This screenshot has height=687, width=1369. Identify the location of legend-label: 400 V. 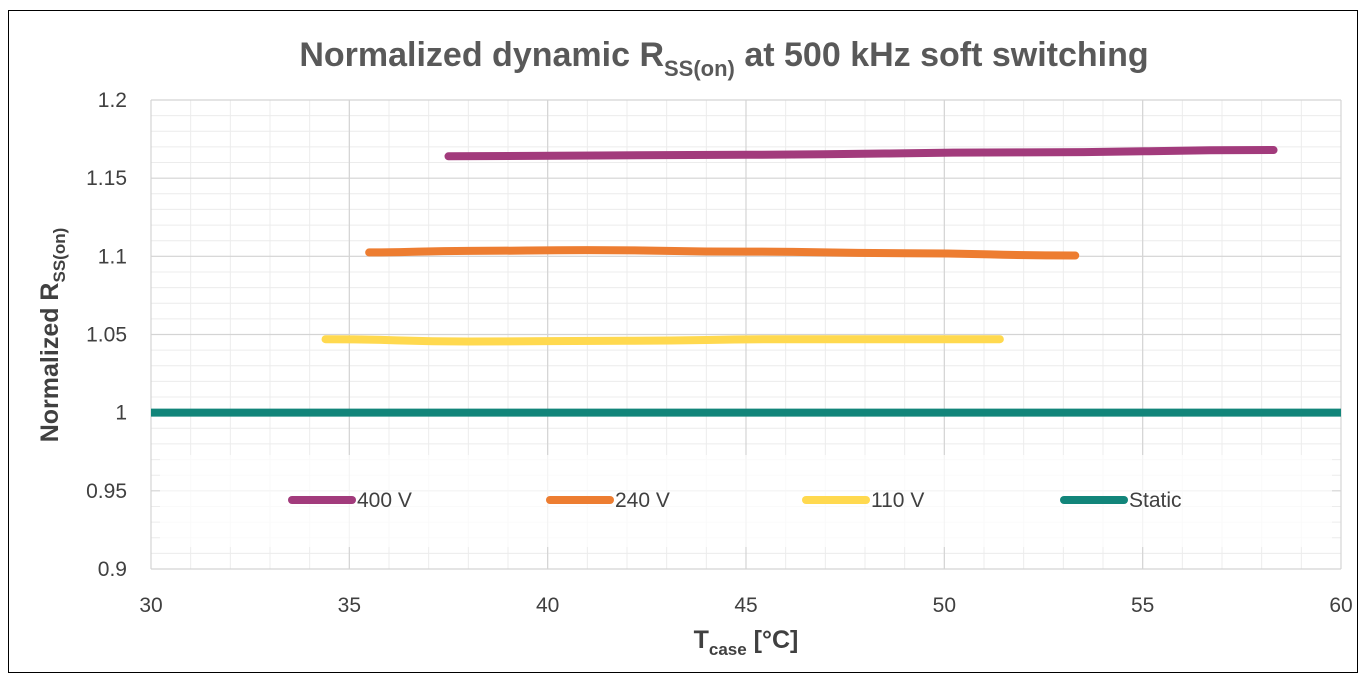
(384, 500).